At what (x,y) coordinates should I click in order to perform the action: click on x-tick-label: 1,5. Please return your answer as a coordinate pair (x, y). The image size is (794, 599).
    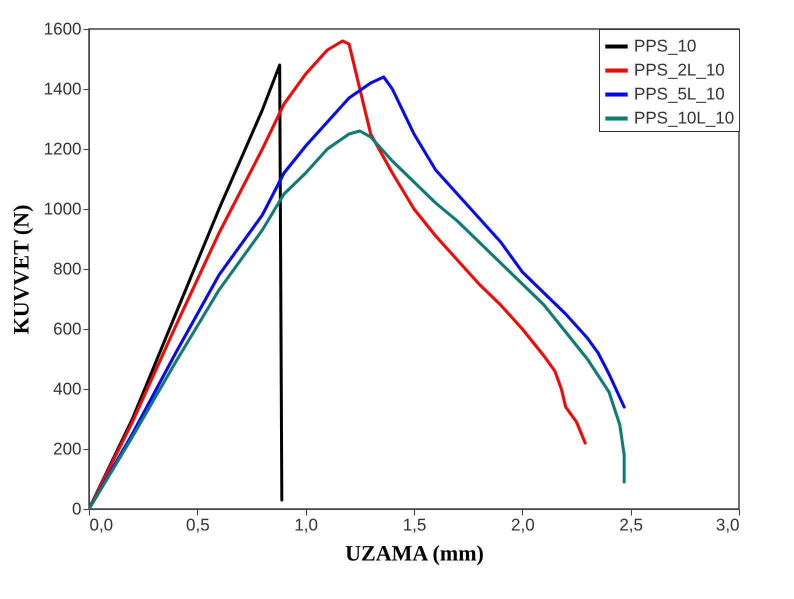
    Looking at the image, I should click on (414, 525).